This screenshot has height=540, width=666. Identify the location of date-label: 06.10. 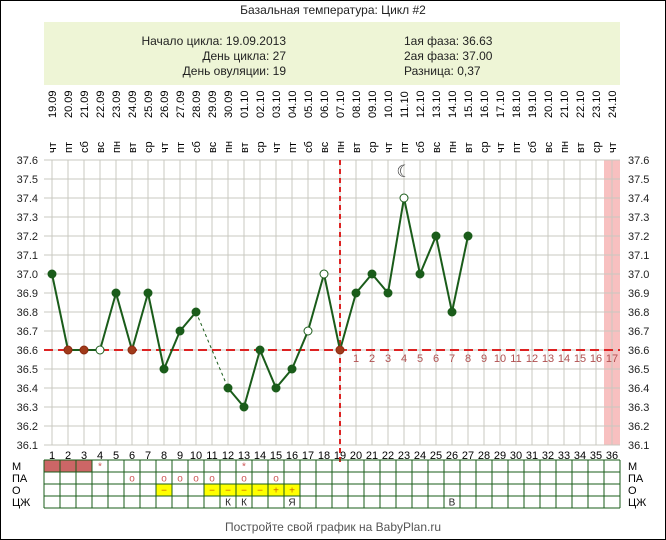
(325, 104).